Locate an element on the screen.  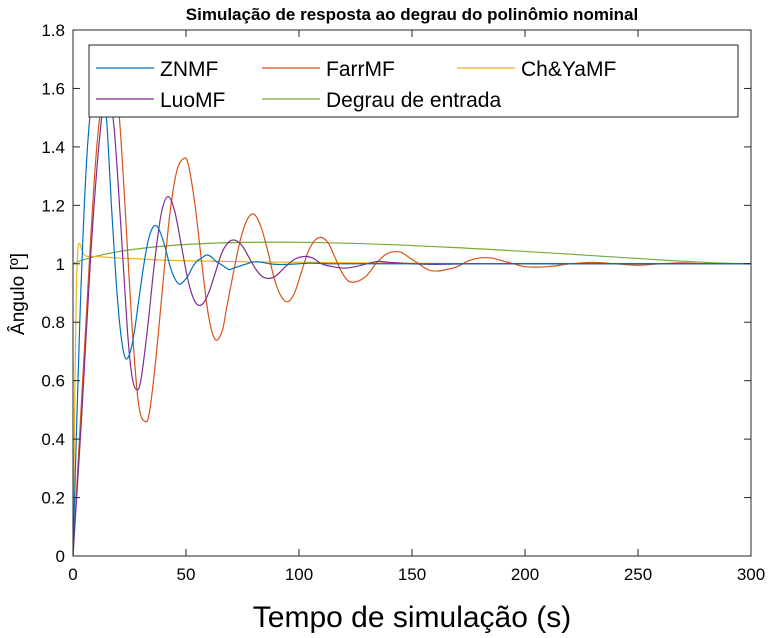
y-tick-label: 1 is located at coordinates (60, 264).